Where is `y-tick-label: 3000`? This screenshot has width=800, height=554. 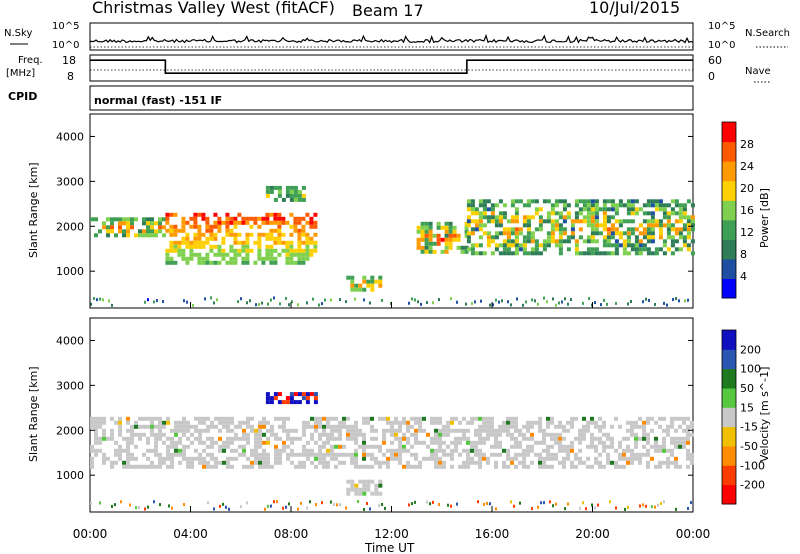 y-tick-label: 3000 is located at coordinates (70, 385).